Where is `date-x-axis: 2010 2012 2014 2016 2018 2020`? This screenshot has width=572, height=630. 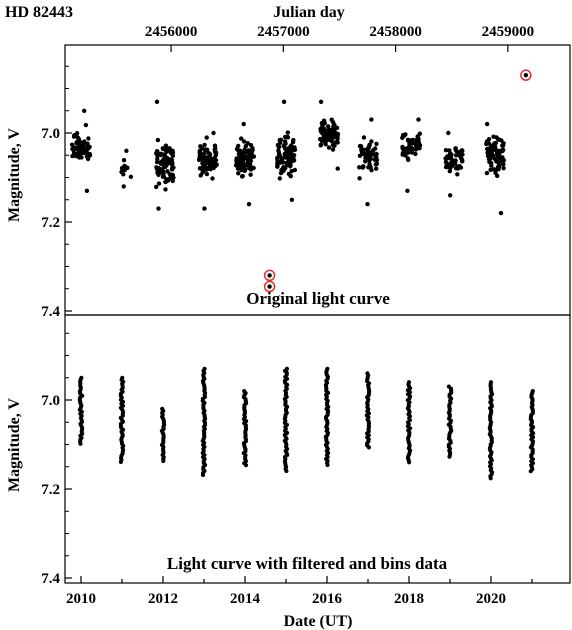
date-x-axis: 2010 2012 2014 2016 2018 2020 is located at coordinates (299, 591).